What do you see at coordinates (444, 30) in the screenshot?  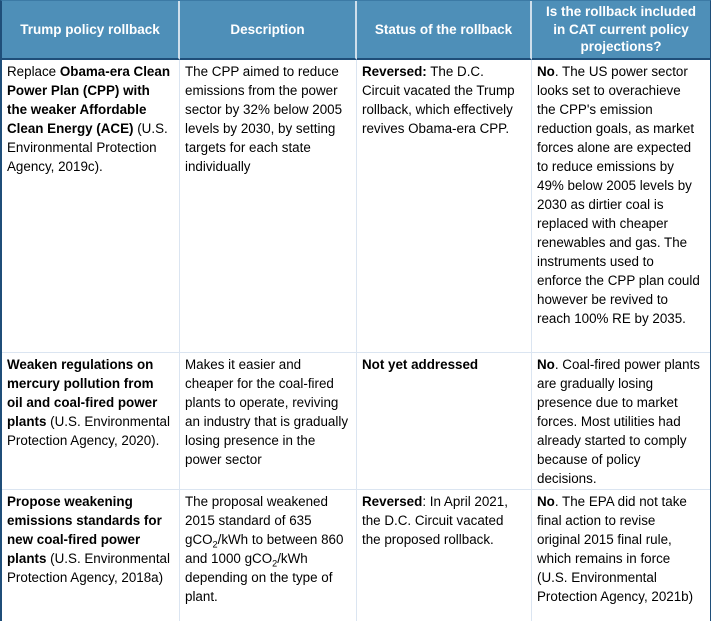 I see `column-header-status: Status of the rollback` at bounding box center [444, 30].